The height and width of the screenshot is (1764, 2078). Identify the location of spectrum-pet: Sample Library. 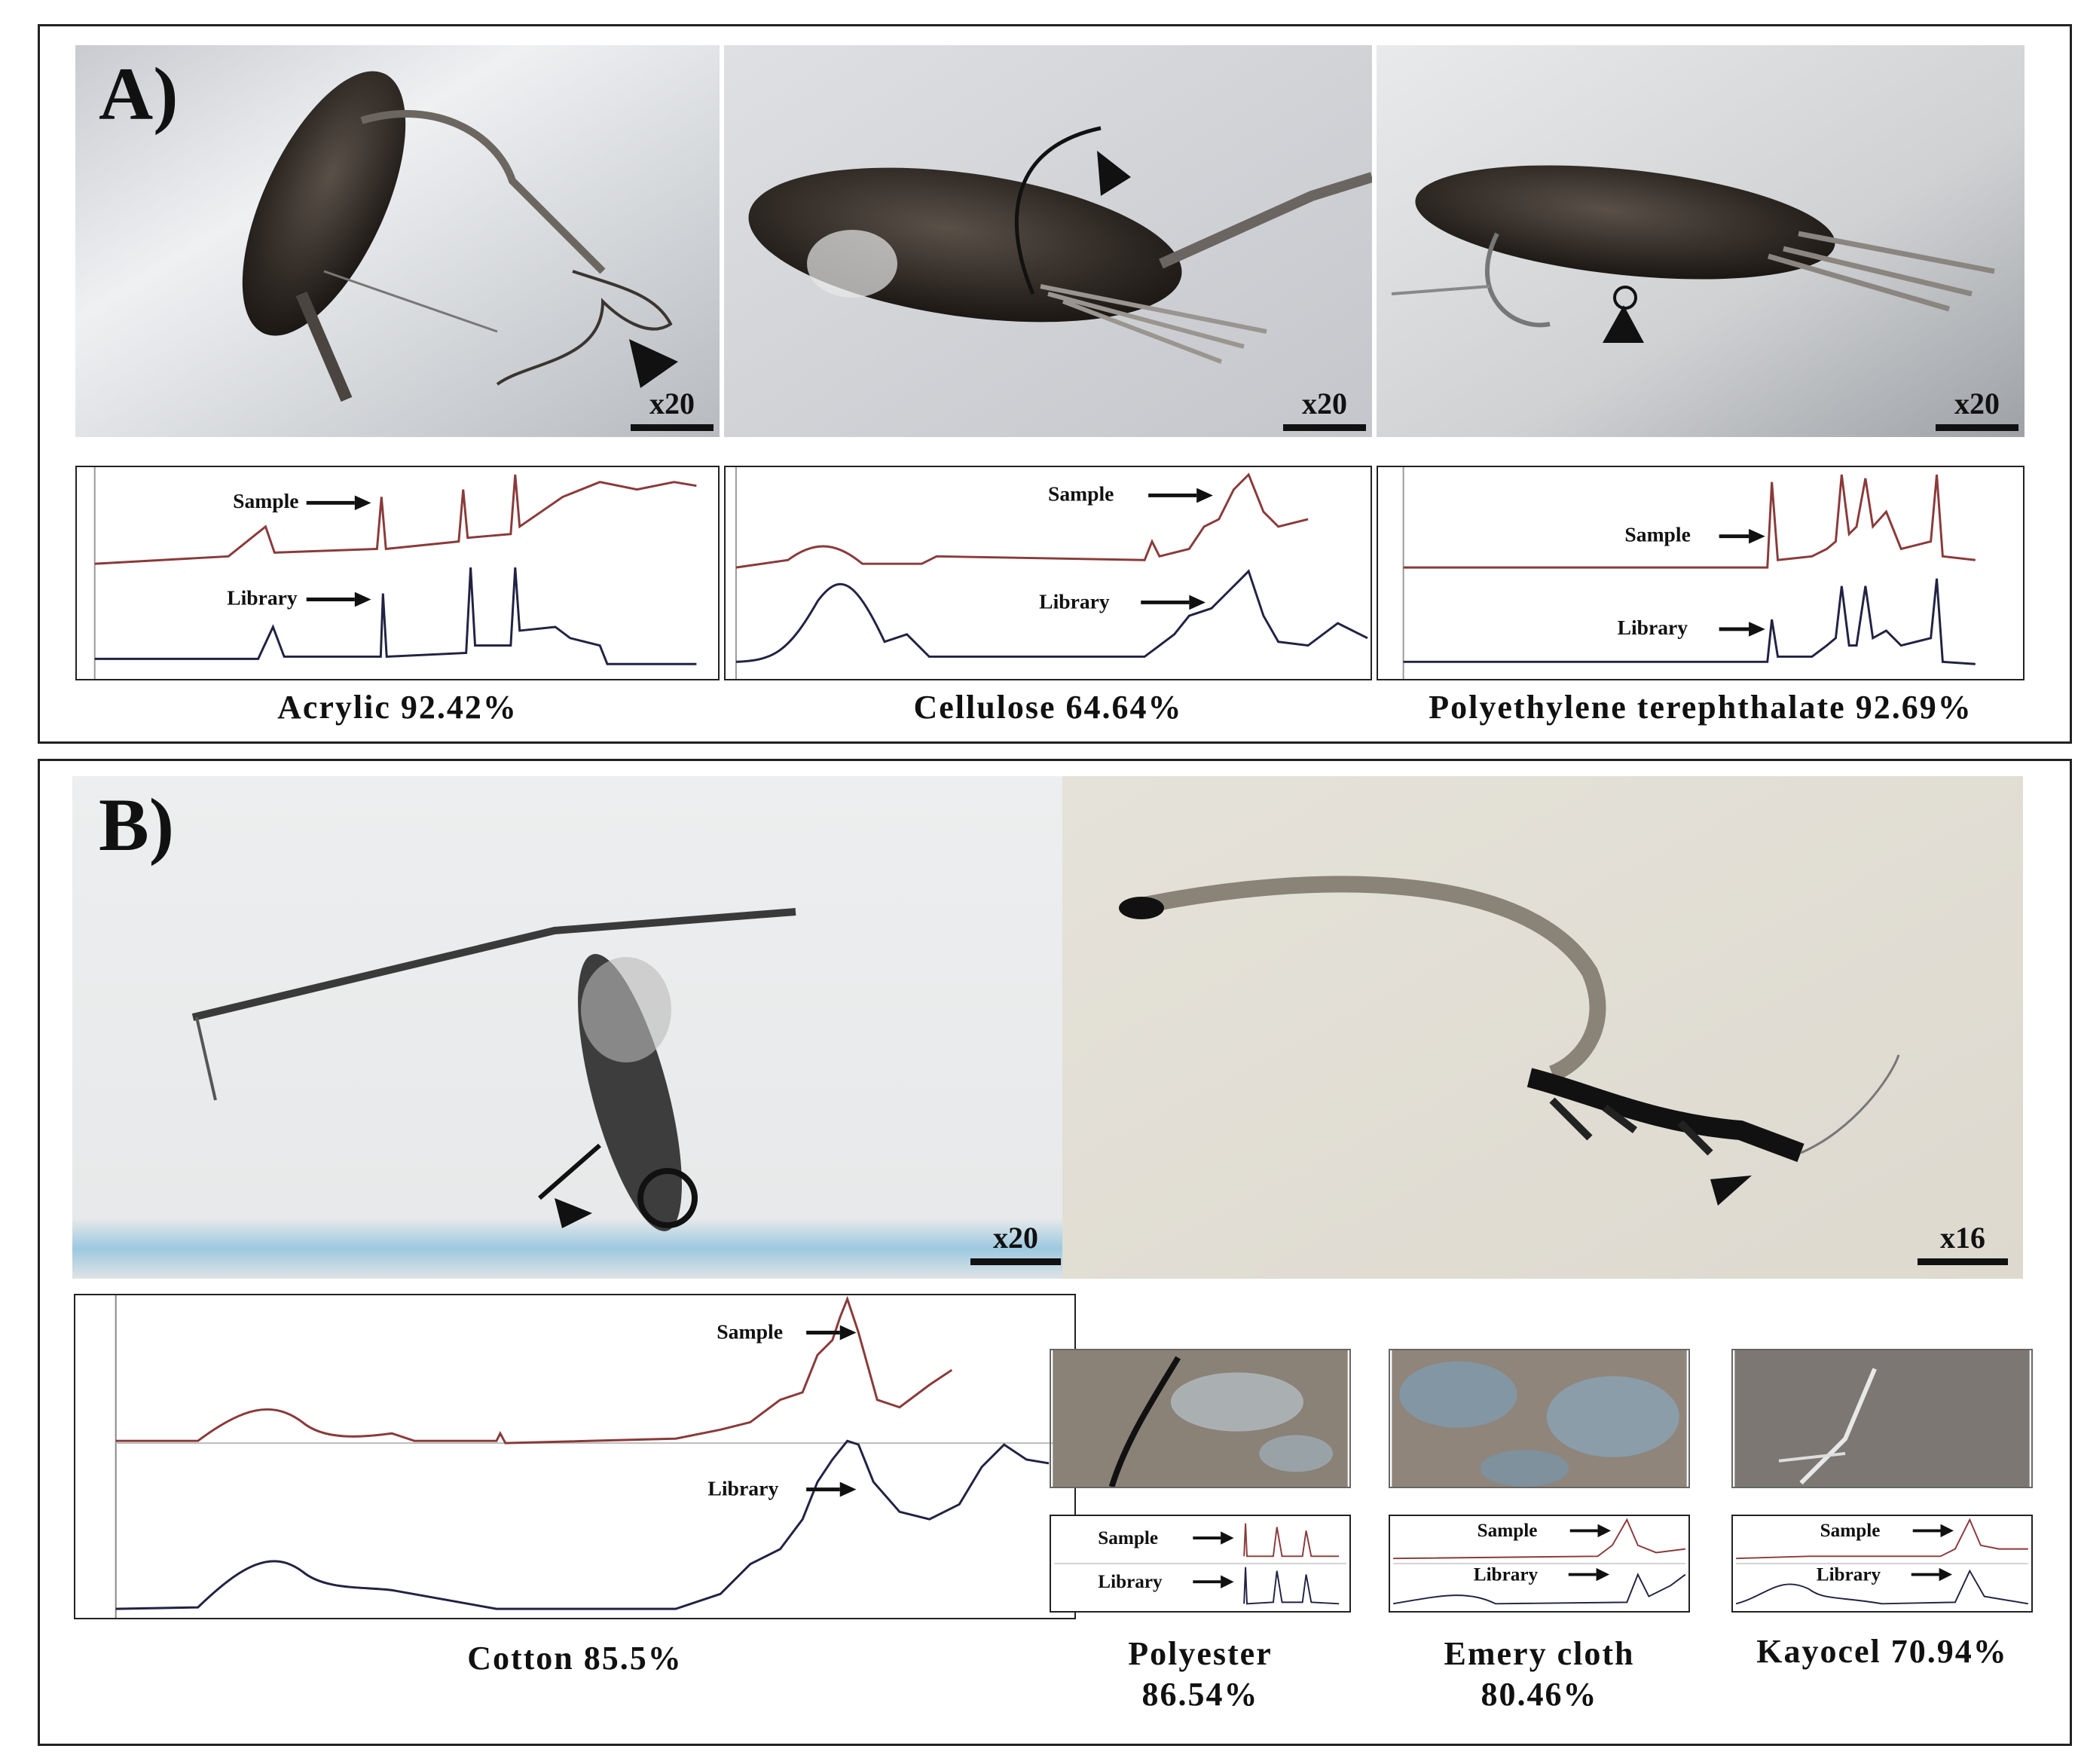
(1701, 573).